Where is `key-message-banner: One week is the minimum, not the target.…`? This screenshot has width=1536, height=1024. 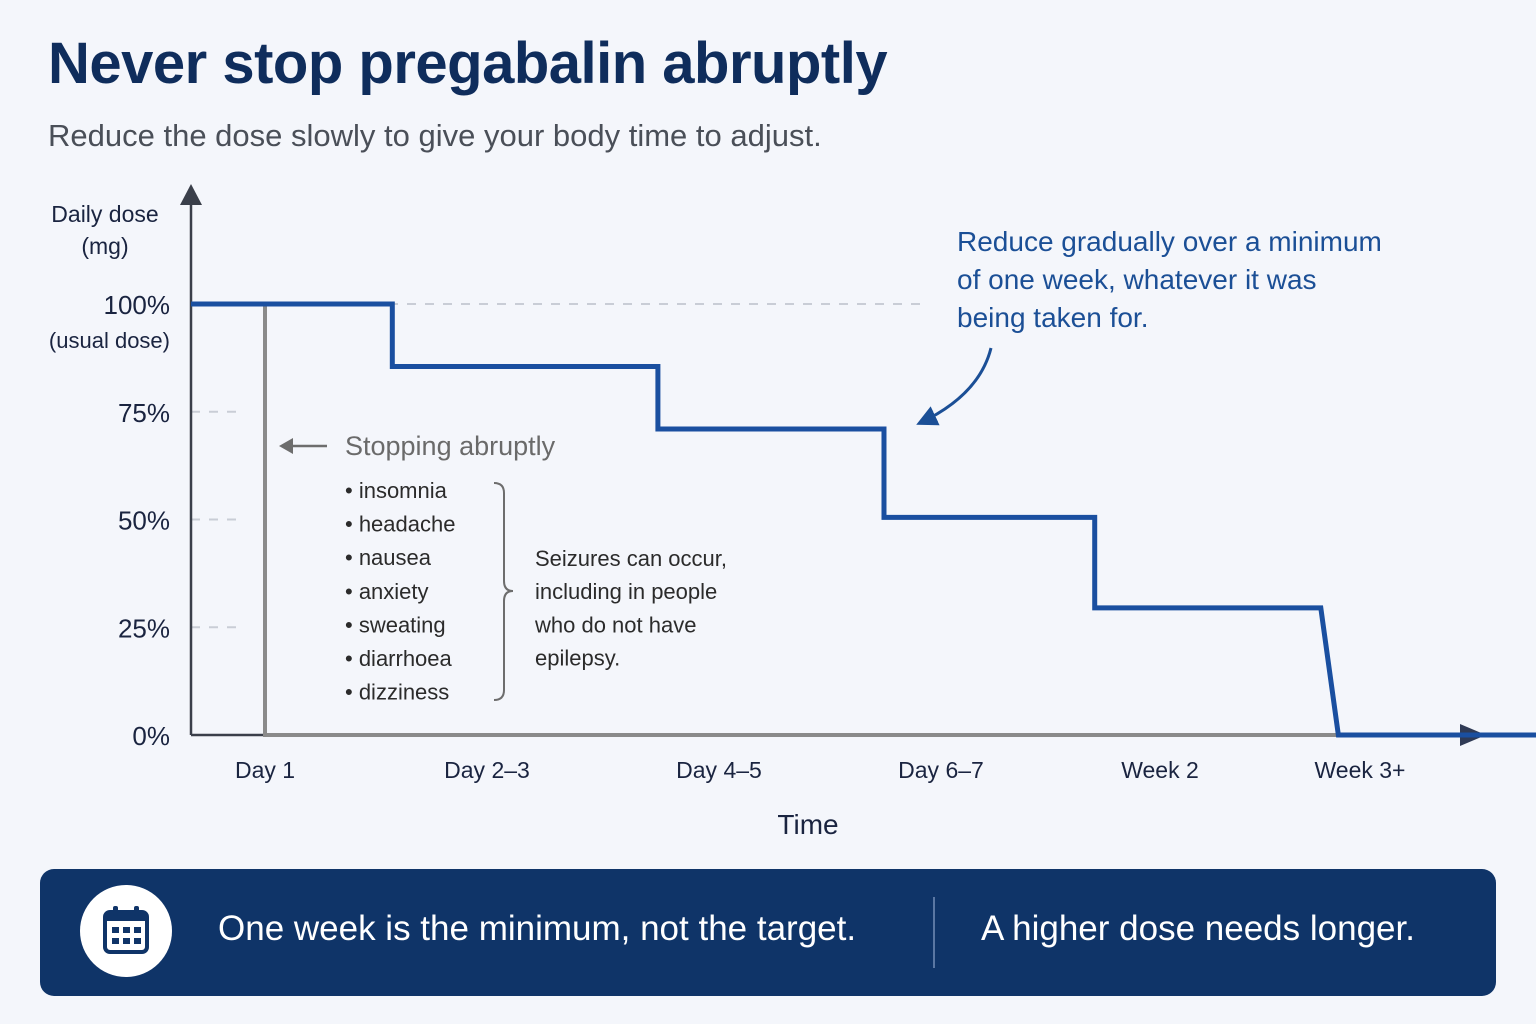
key-message-banner: One week is the minimum, not the target.… is located at coordinates (768, 932).